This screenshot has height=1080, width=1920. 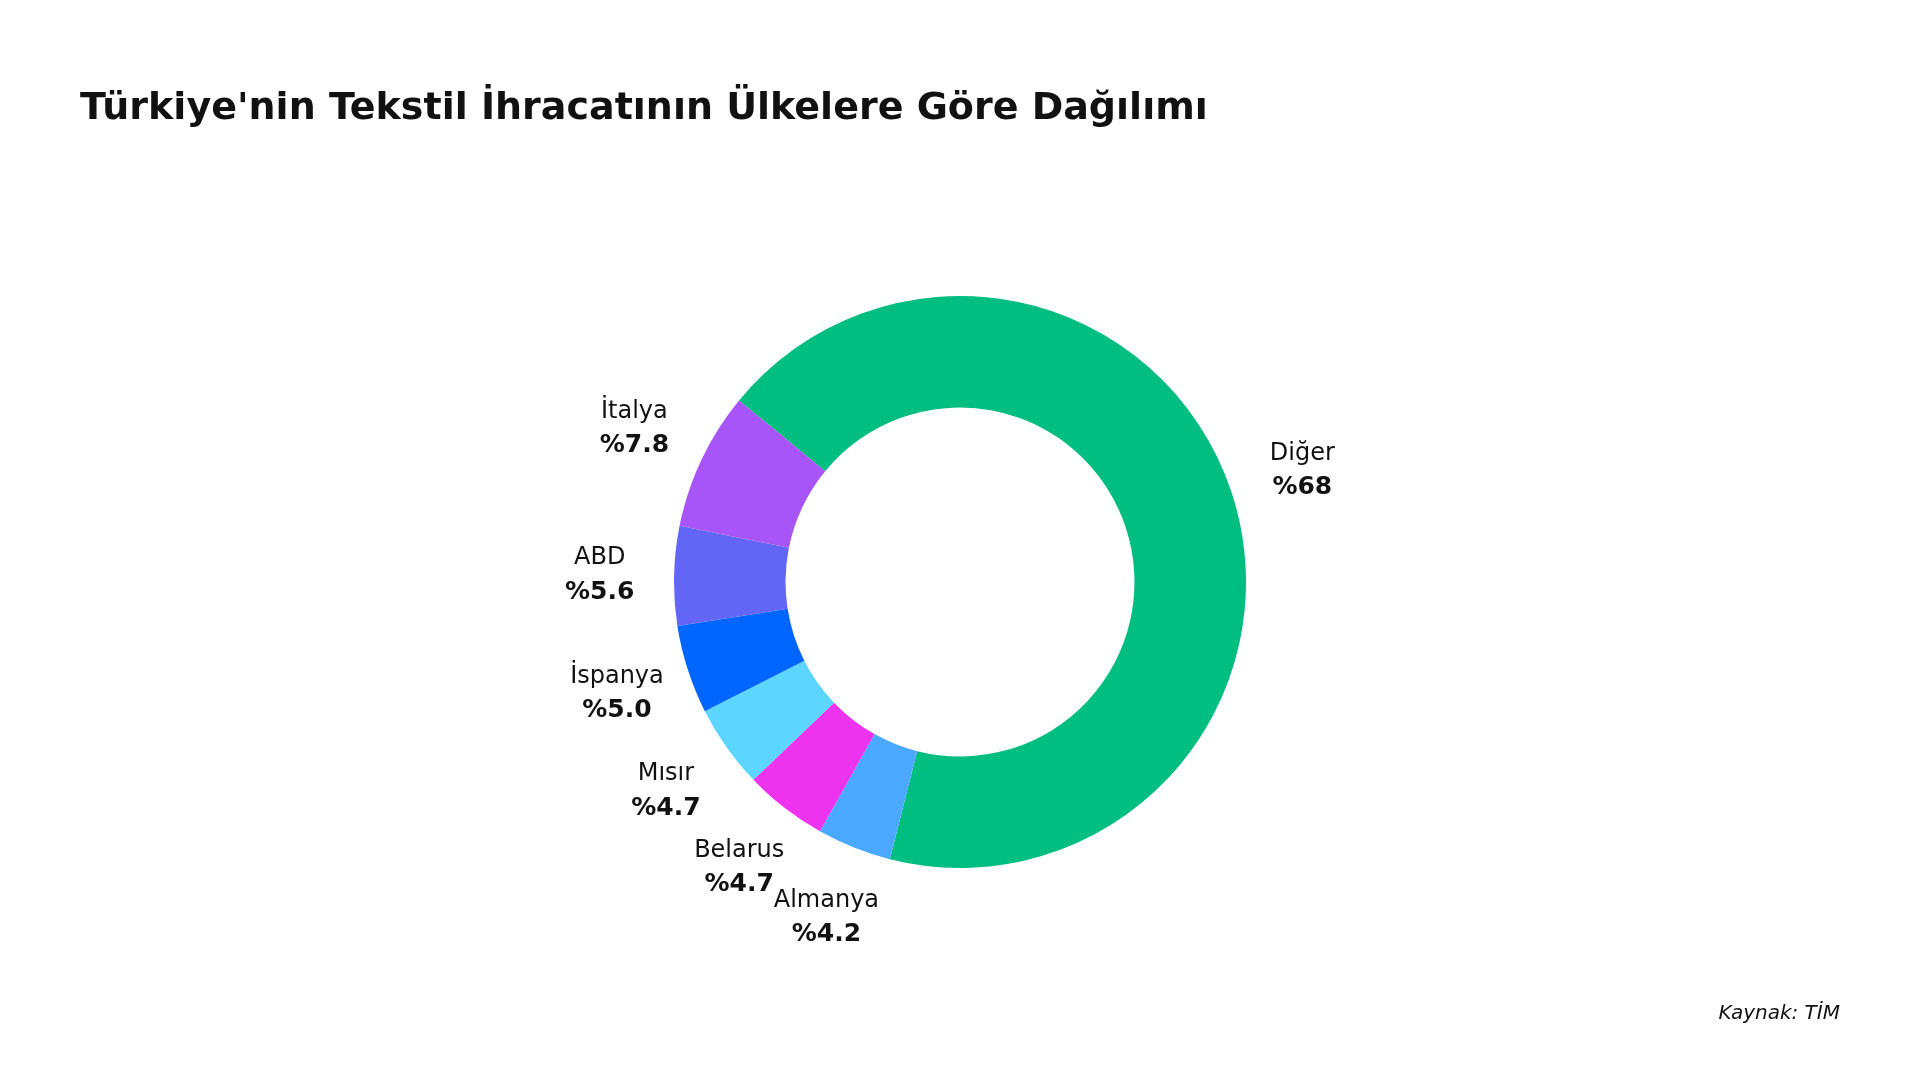 What do you see at coordinates (634, 409) in the screenshot?
I see `slice-label: İtalya` at bounding box center [634, 409].